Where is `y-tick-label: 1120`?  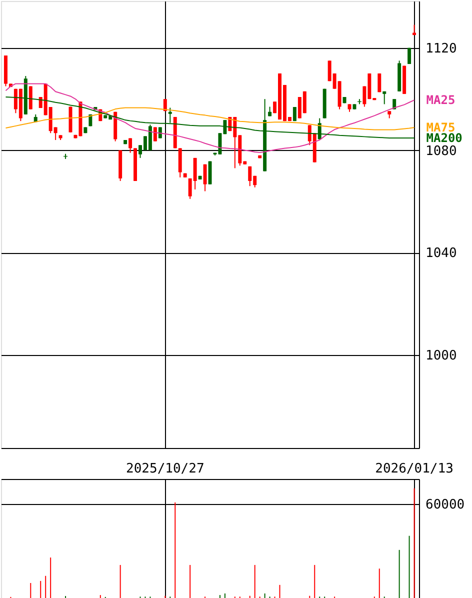
y-tick-label: 1120 is located at coordinates (441, 48).